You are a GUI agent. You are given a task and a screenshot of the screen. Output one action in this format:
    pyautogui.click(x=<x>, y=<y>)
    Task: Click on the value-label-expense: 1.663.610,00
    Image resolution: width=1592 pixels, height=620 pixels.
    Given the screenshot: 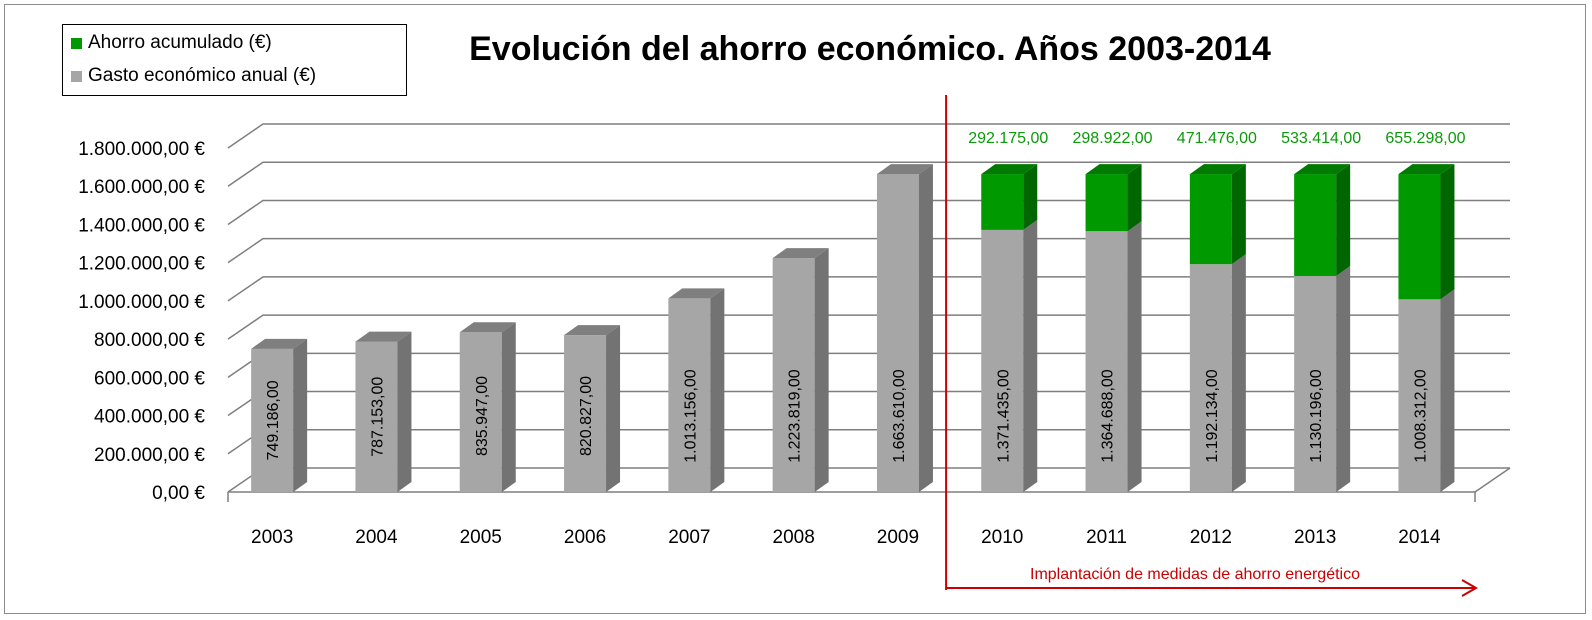 What is the action you would take?
    pyautogui.click(x=899, y=416)
    